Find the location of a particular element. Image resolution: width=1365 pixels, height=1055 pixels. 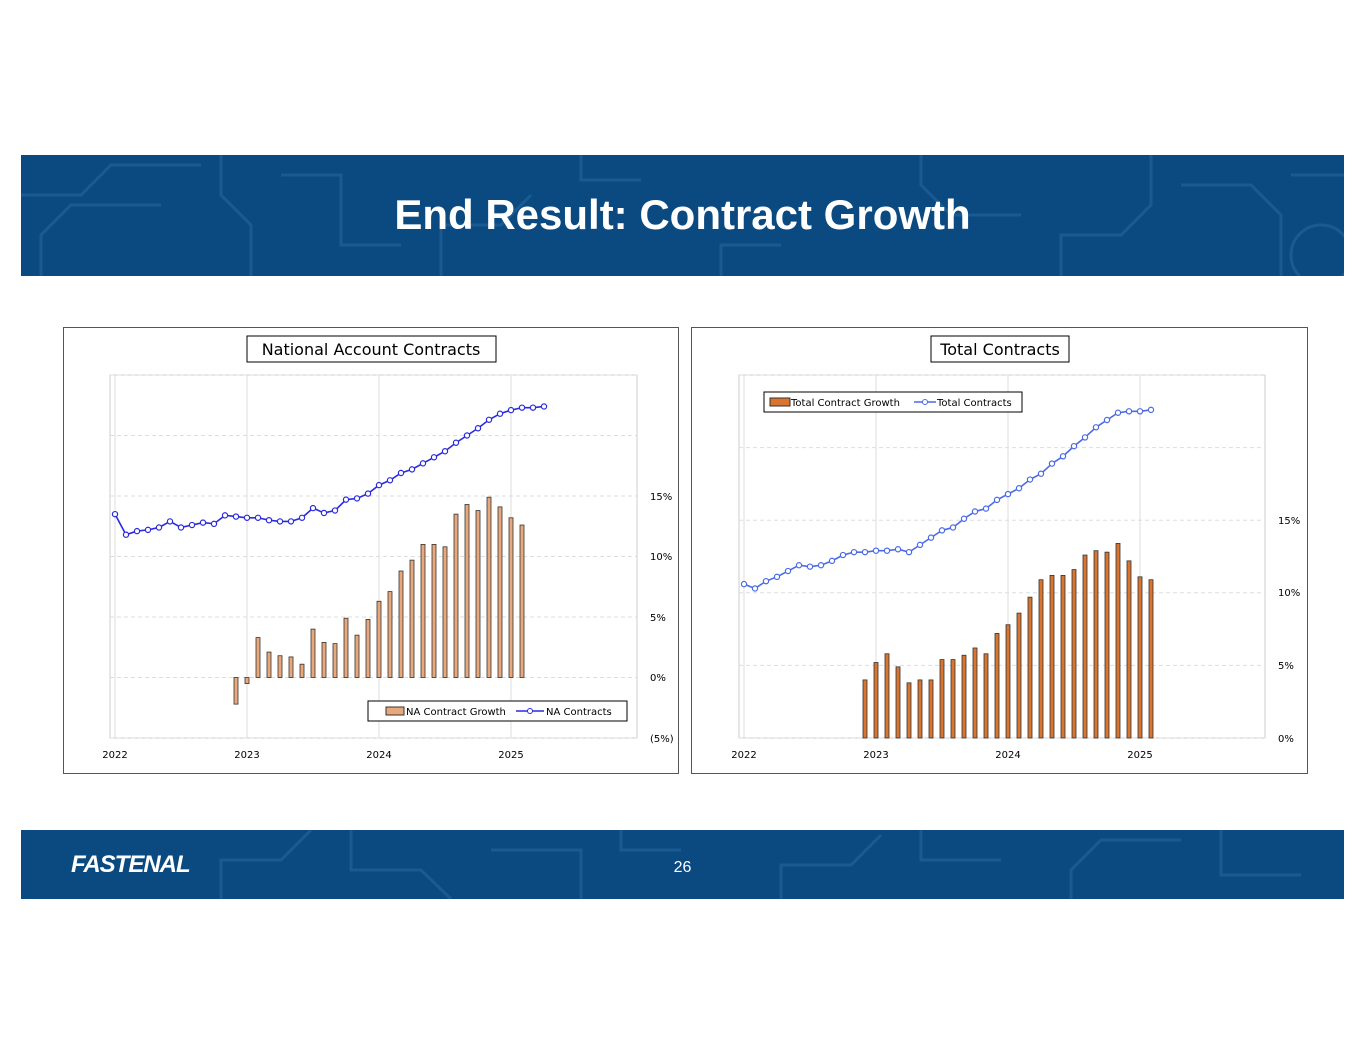

y-axis-ticks: 15% 10% 5% 0% is located at coordinates (1289, 630).